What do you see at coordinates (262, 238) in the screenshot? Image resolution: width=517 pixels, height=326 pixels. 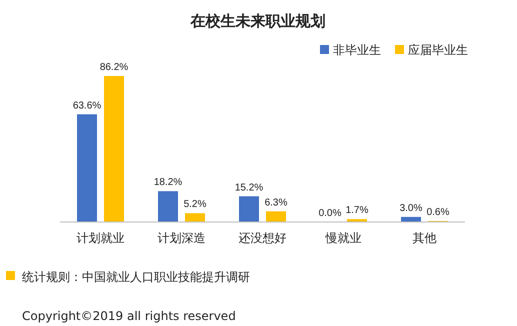 I see `x-tick-label: 还没想好` at bounding box center [262, 238].